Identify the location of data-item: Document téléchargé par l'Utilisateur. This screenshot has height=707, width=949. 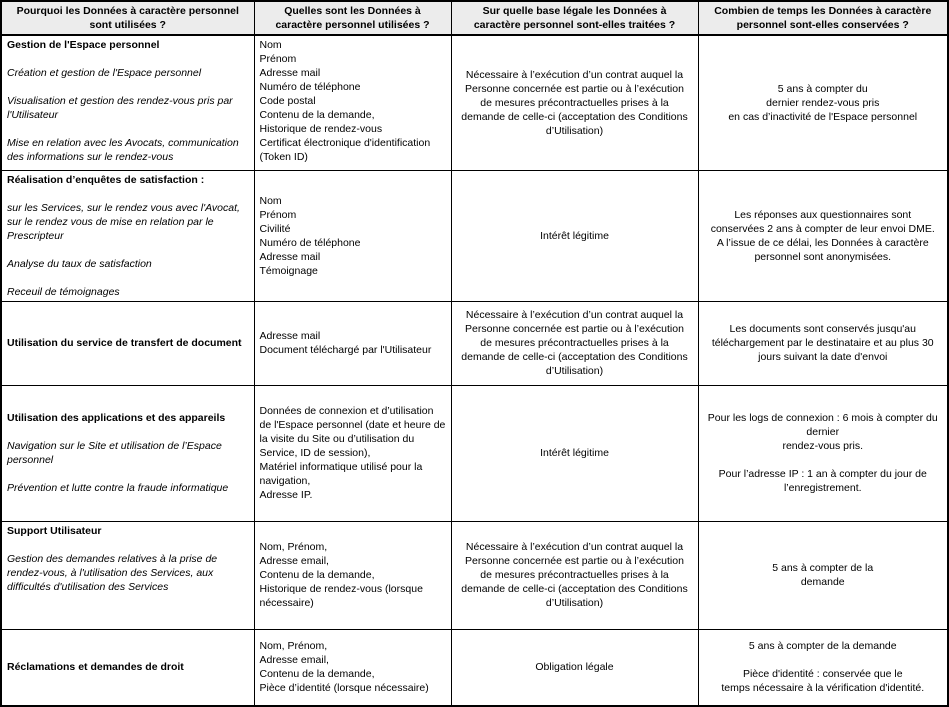
(345, 350).